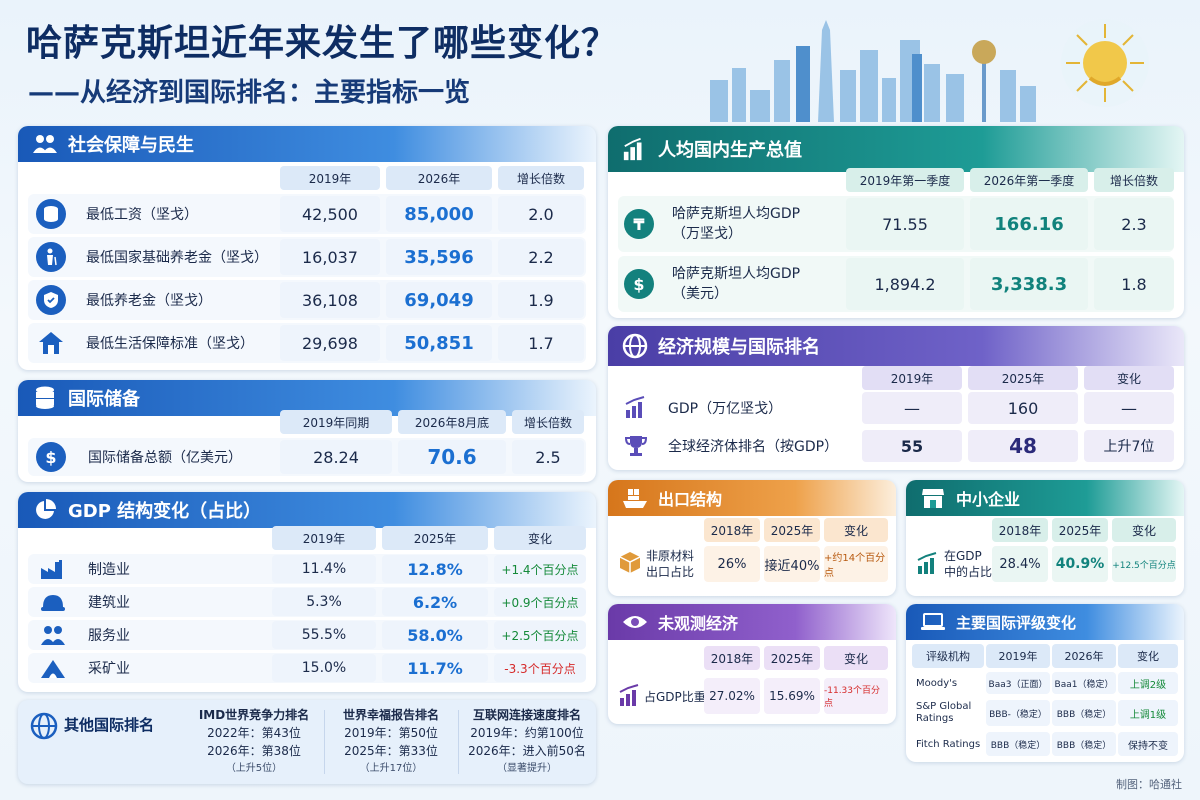 Image resolution: width=1200 pixels, height=800 pixels. What do you see at coordinates (540, 668) in the screenshot?
I see `gdp-change-value: -3.3个百分点` at bounding box center [540, 668].